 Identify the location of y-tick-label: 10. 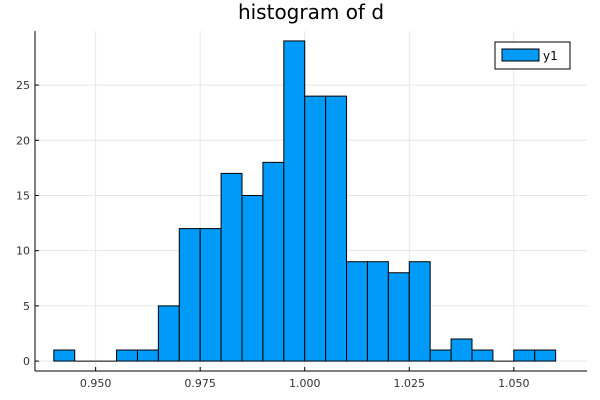
(23, 251).